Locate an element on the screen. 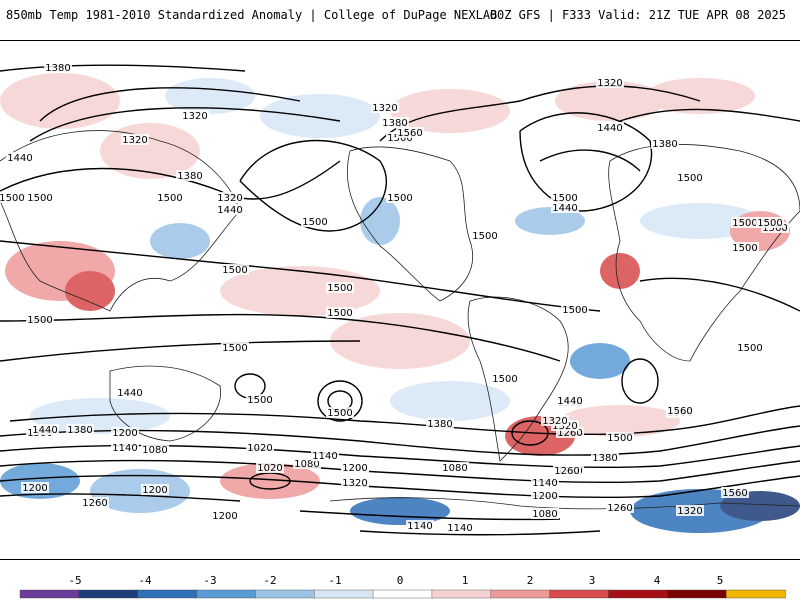  colorbar-tick-label: 2 is located at coordinates (530, 580).